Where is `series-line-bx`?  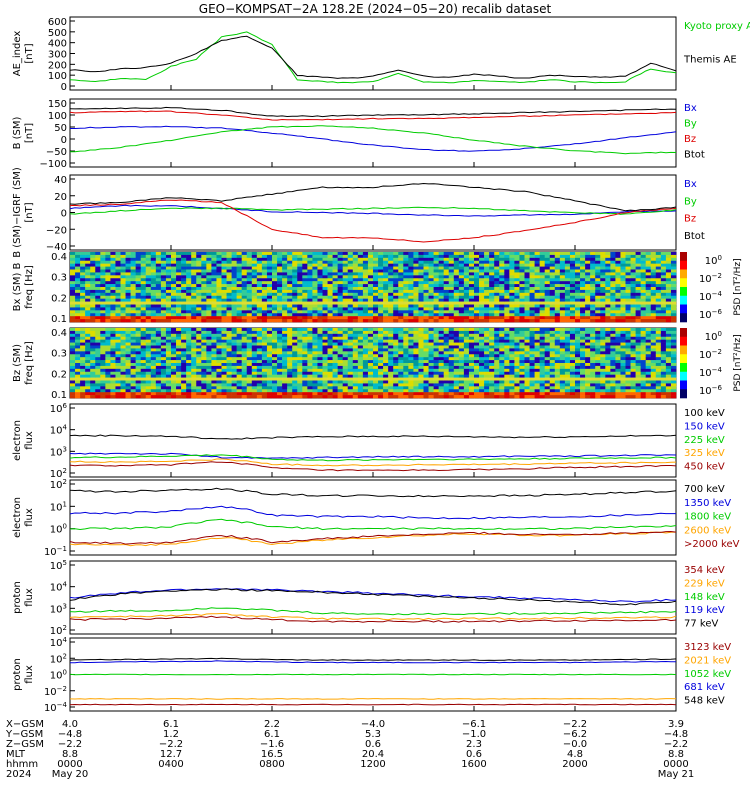 series-line-bx is located at coordinates (373, 138).